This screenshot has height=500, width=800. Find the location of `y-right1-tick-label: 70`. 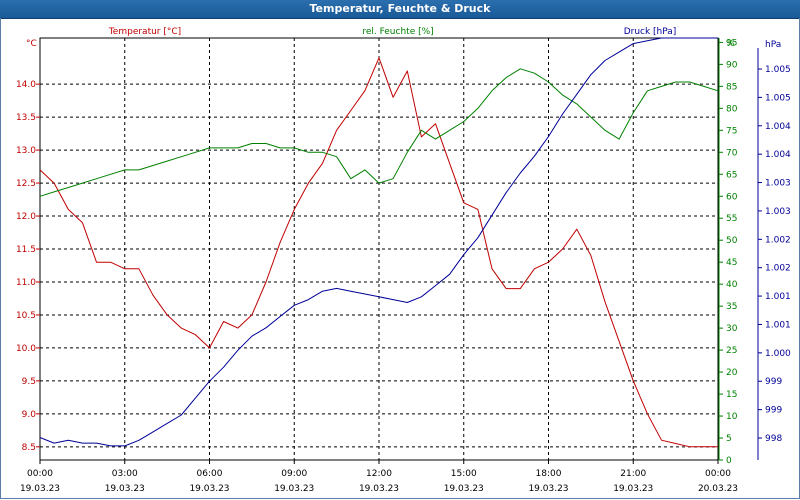

y-right1-tick-label: 70 is located at coordinates (732, 153).